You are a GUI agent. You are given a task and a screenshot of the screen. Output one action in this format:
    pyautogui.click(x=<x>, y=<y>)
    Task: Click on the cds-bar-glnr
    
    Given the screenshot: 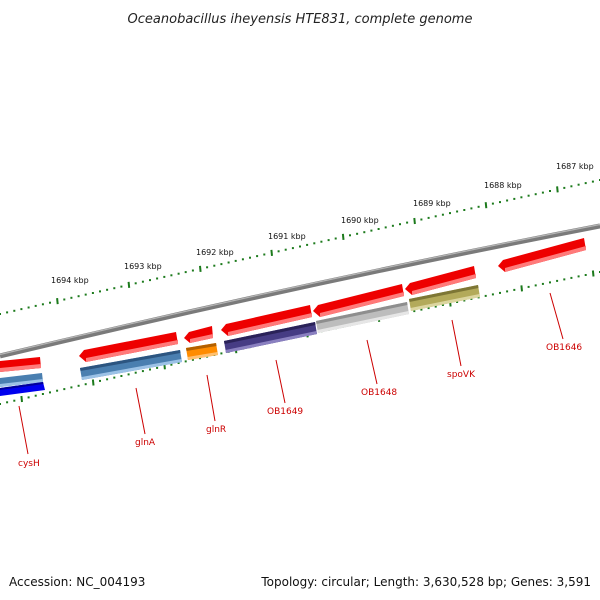 What is the action you would take?
    pyautogui.click(x=202, y=351)
    